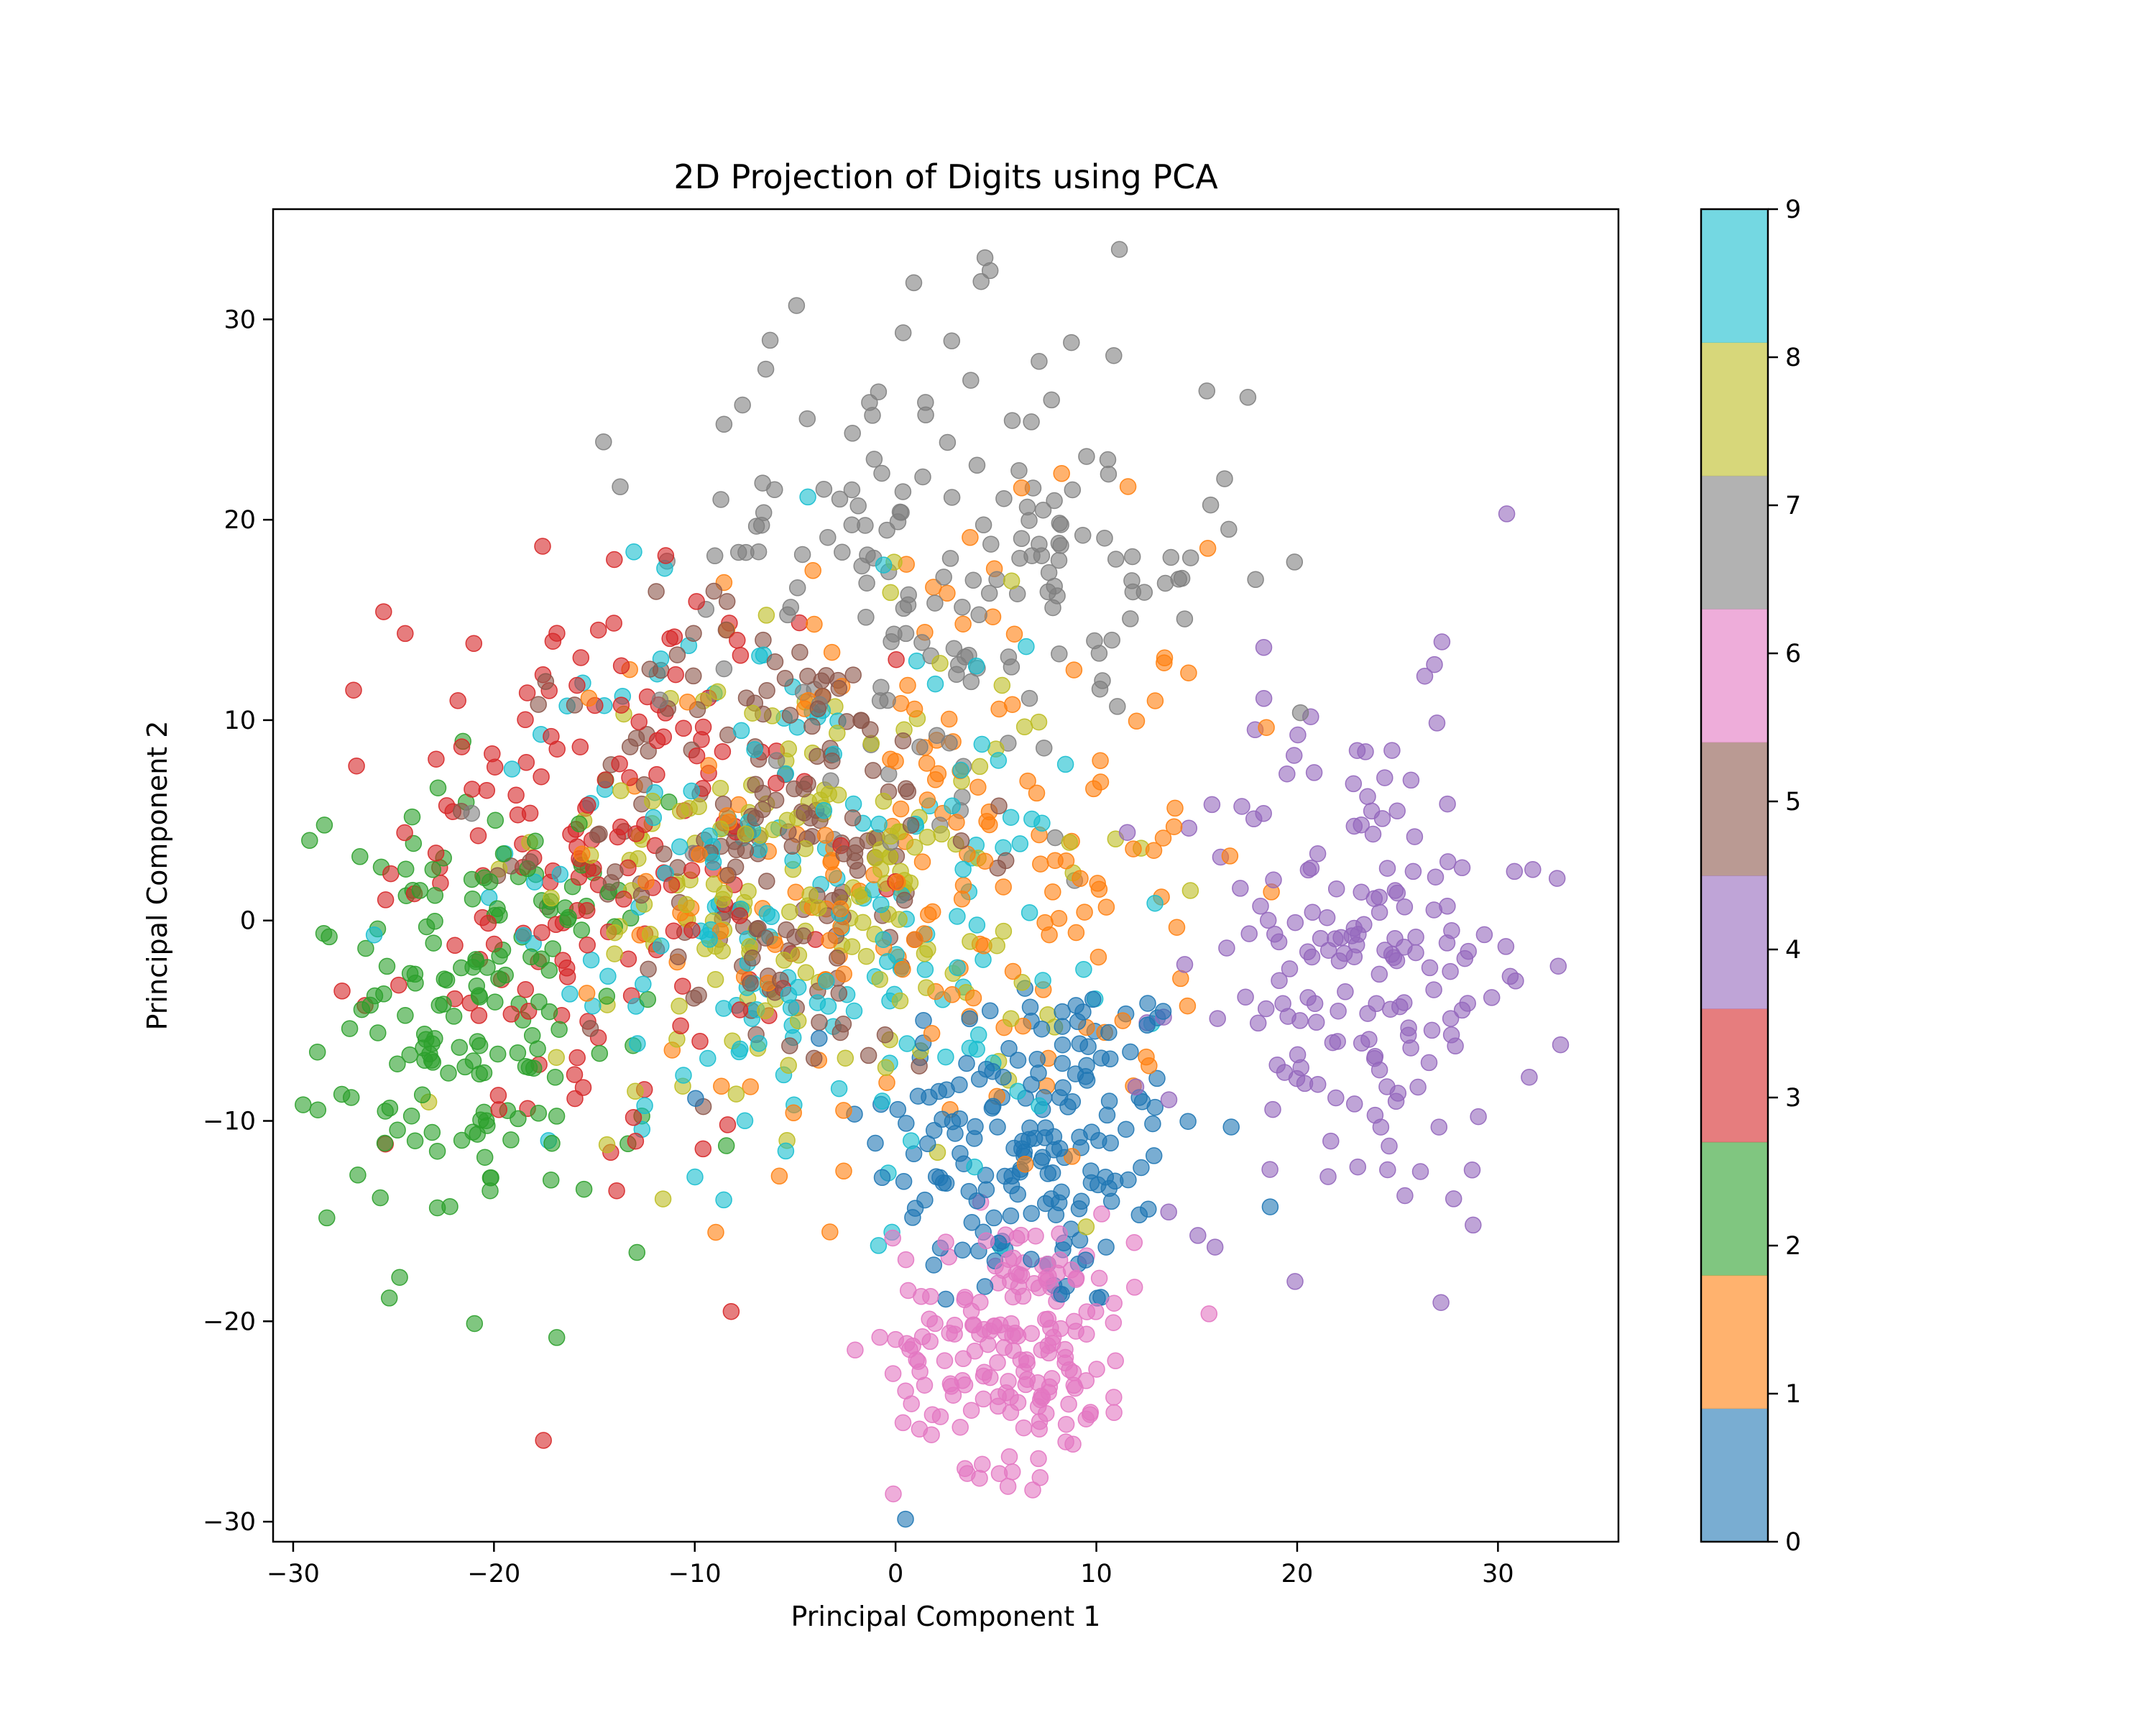 The width and height of the screenshot is (2156, 1725). I want to click on colorbar-tick-label: 7, so click(1793, 506).